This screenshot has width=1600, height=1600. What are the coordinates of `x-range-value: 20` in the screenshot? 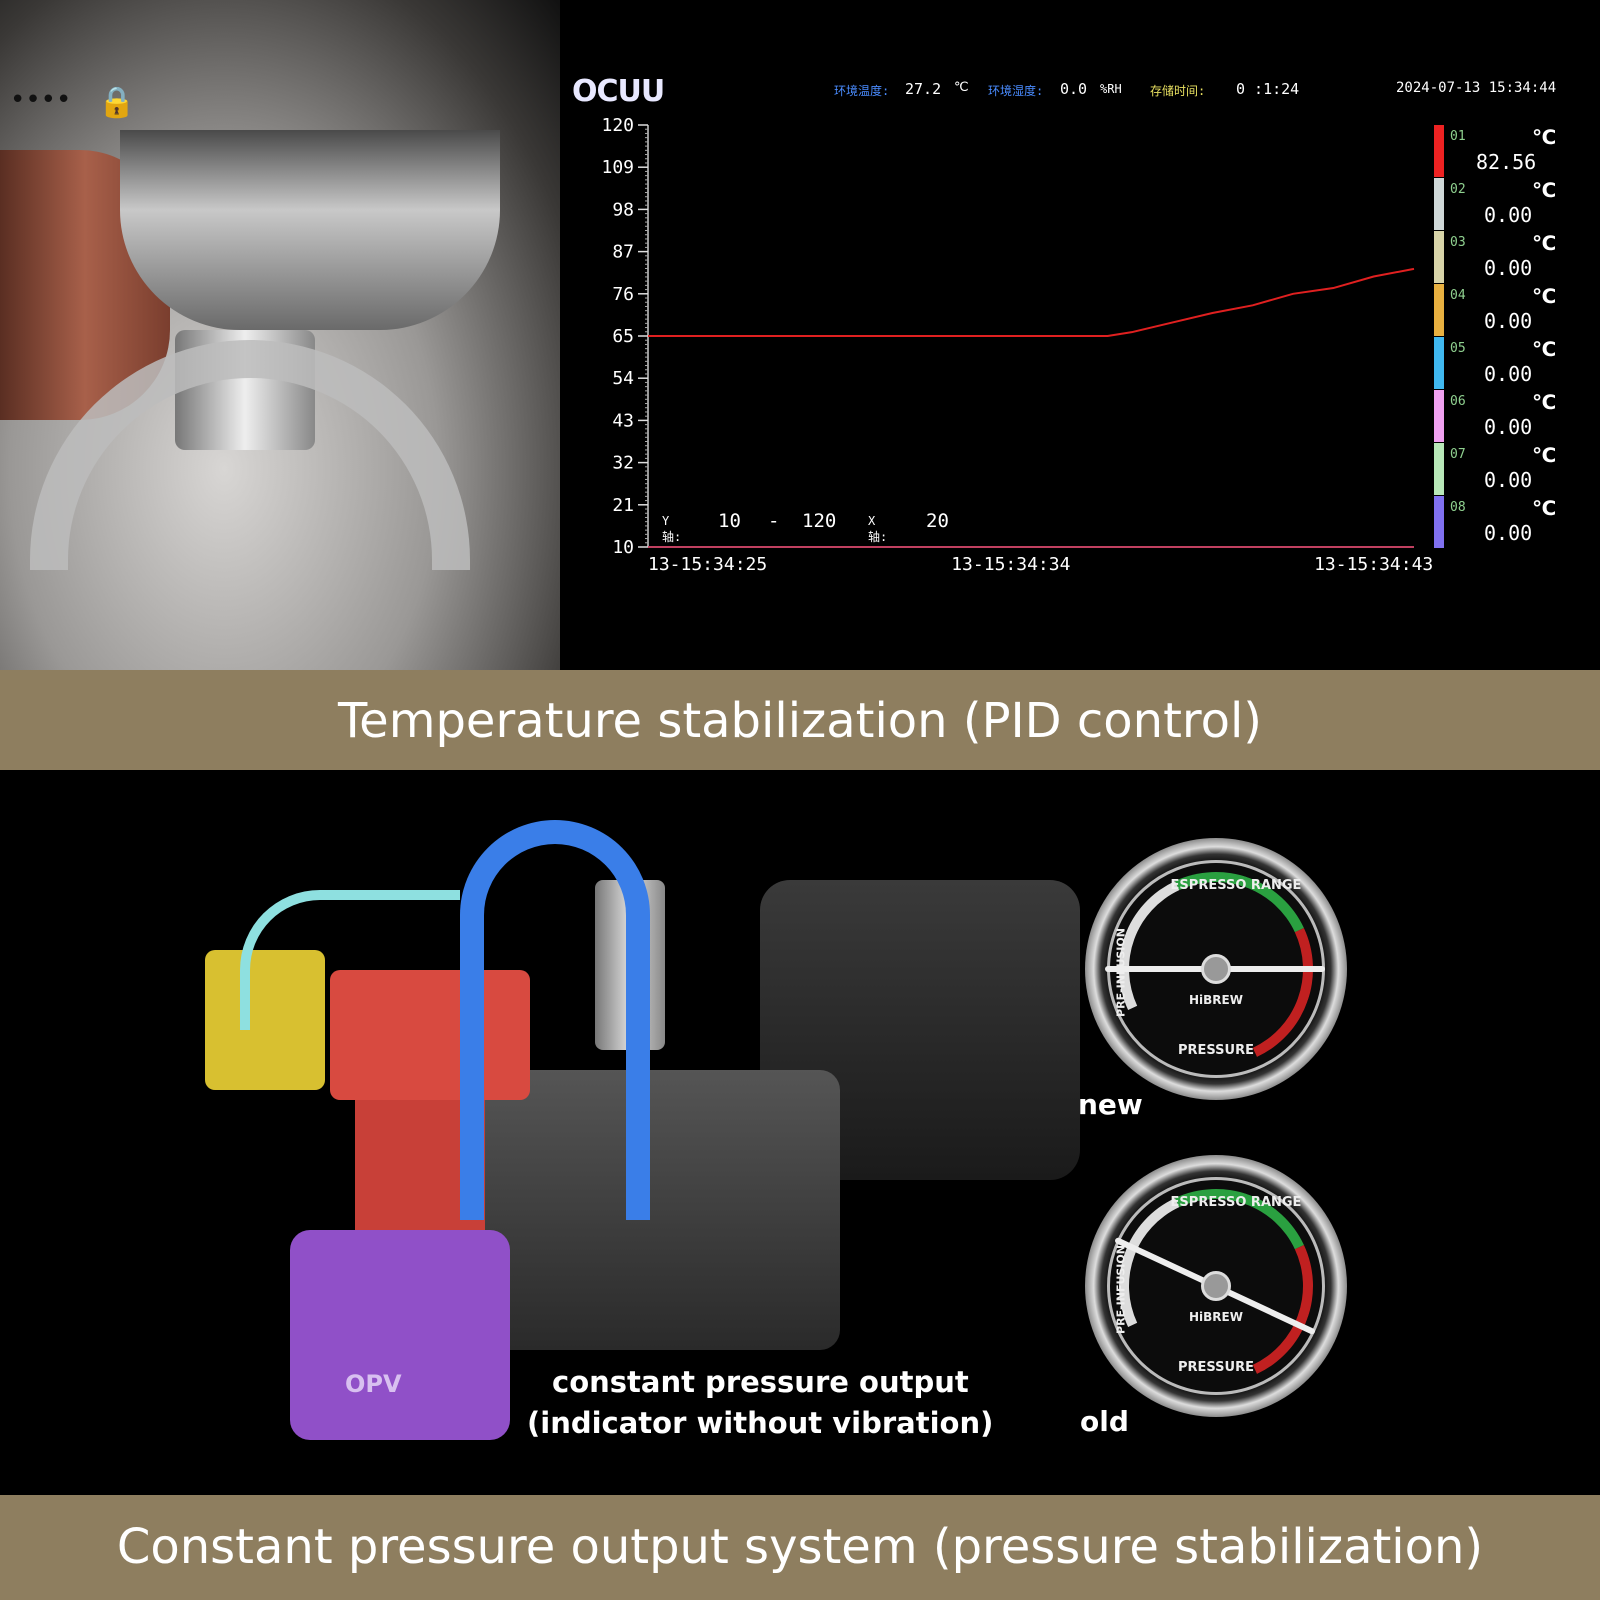 It's located at (937, 521).